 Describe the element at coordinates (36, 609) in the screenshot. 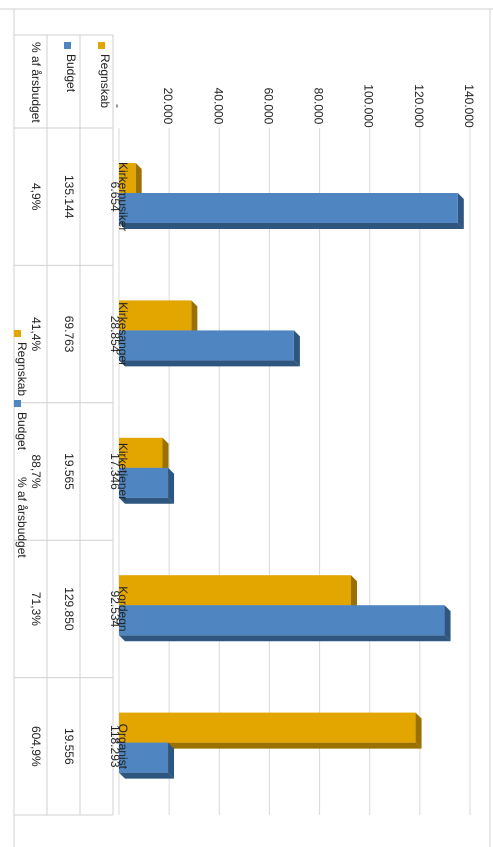

I see `table-value: 71,3%` at that location.